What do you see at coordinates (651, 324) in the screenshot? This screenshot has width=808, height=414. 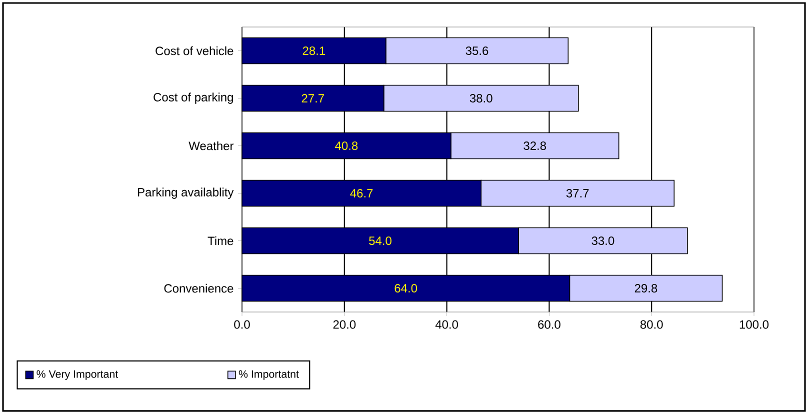 I see `x-tick-label: 80.0` at bounding box center [651, 324].